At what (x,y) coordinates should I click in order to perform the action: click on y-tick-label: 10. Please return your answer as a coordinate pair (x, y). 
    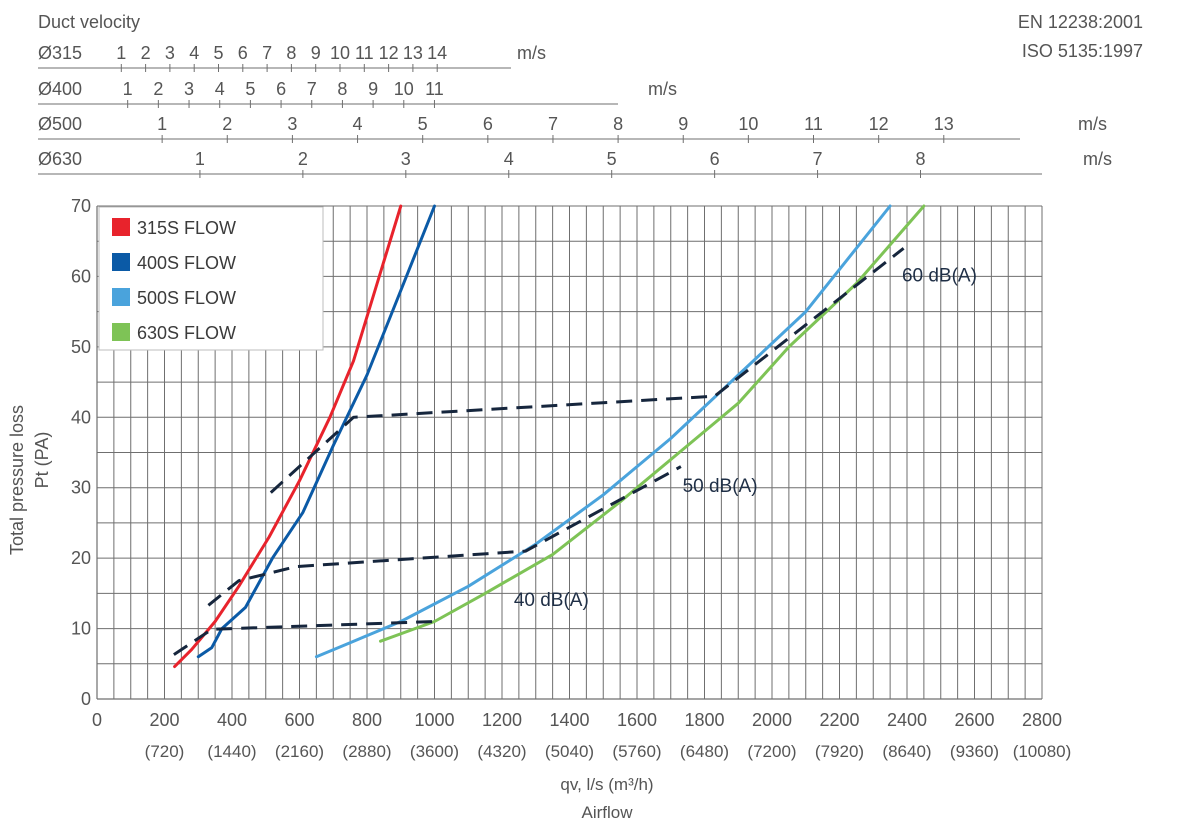
    Looking at the image, I should click on (81, 629).